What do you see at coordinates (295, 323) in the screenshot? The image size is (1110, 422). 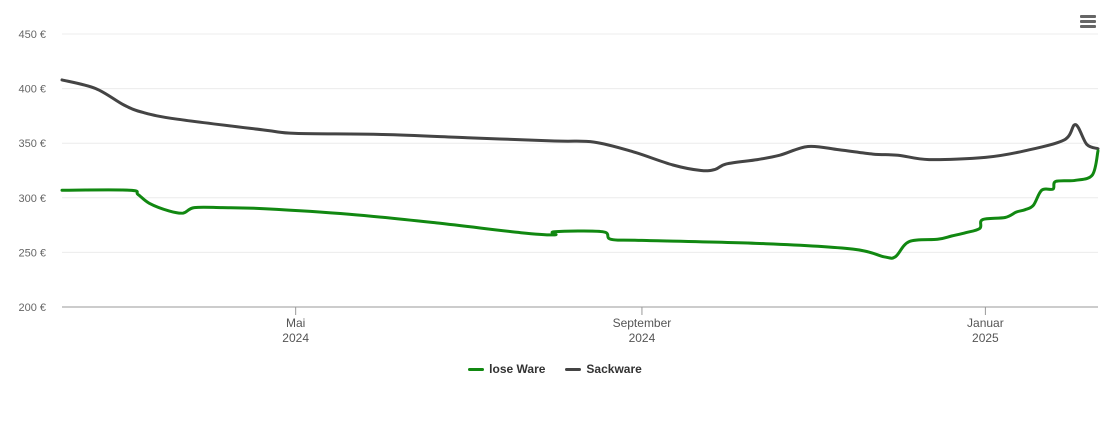 I see `x-tick-month-label: Mai` at bounding box center [295, 323].